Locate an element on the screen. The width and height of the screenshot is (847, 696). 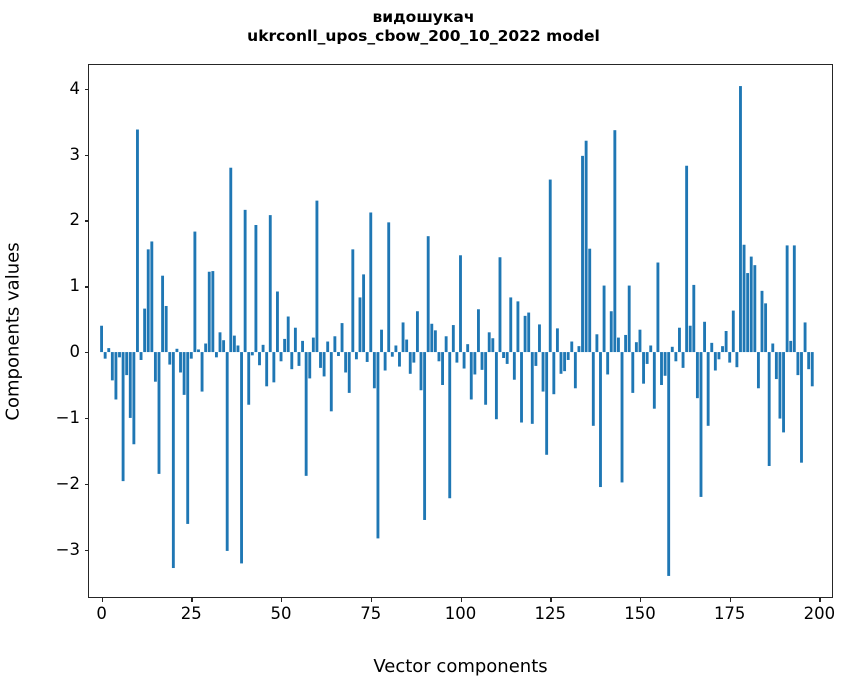
x-tick-label: 0 is located at coordinates (101, 613).